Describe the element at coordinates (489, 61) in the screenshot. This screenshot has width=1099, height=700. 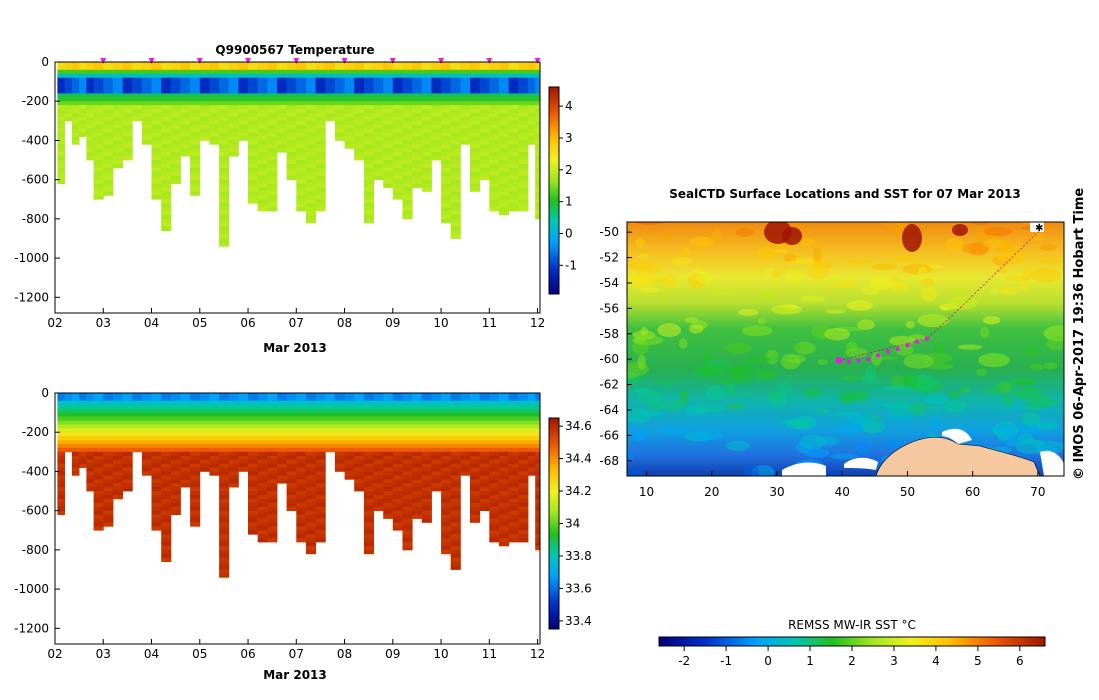
I see `surface-marker` at that location.